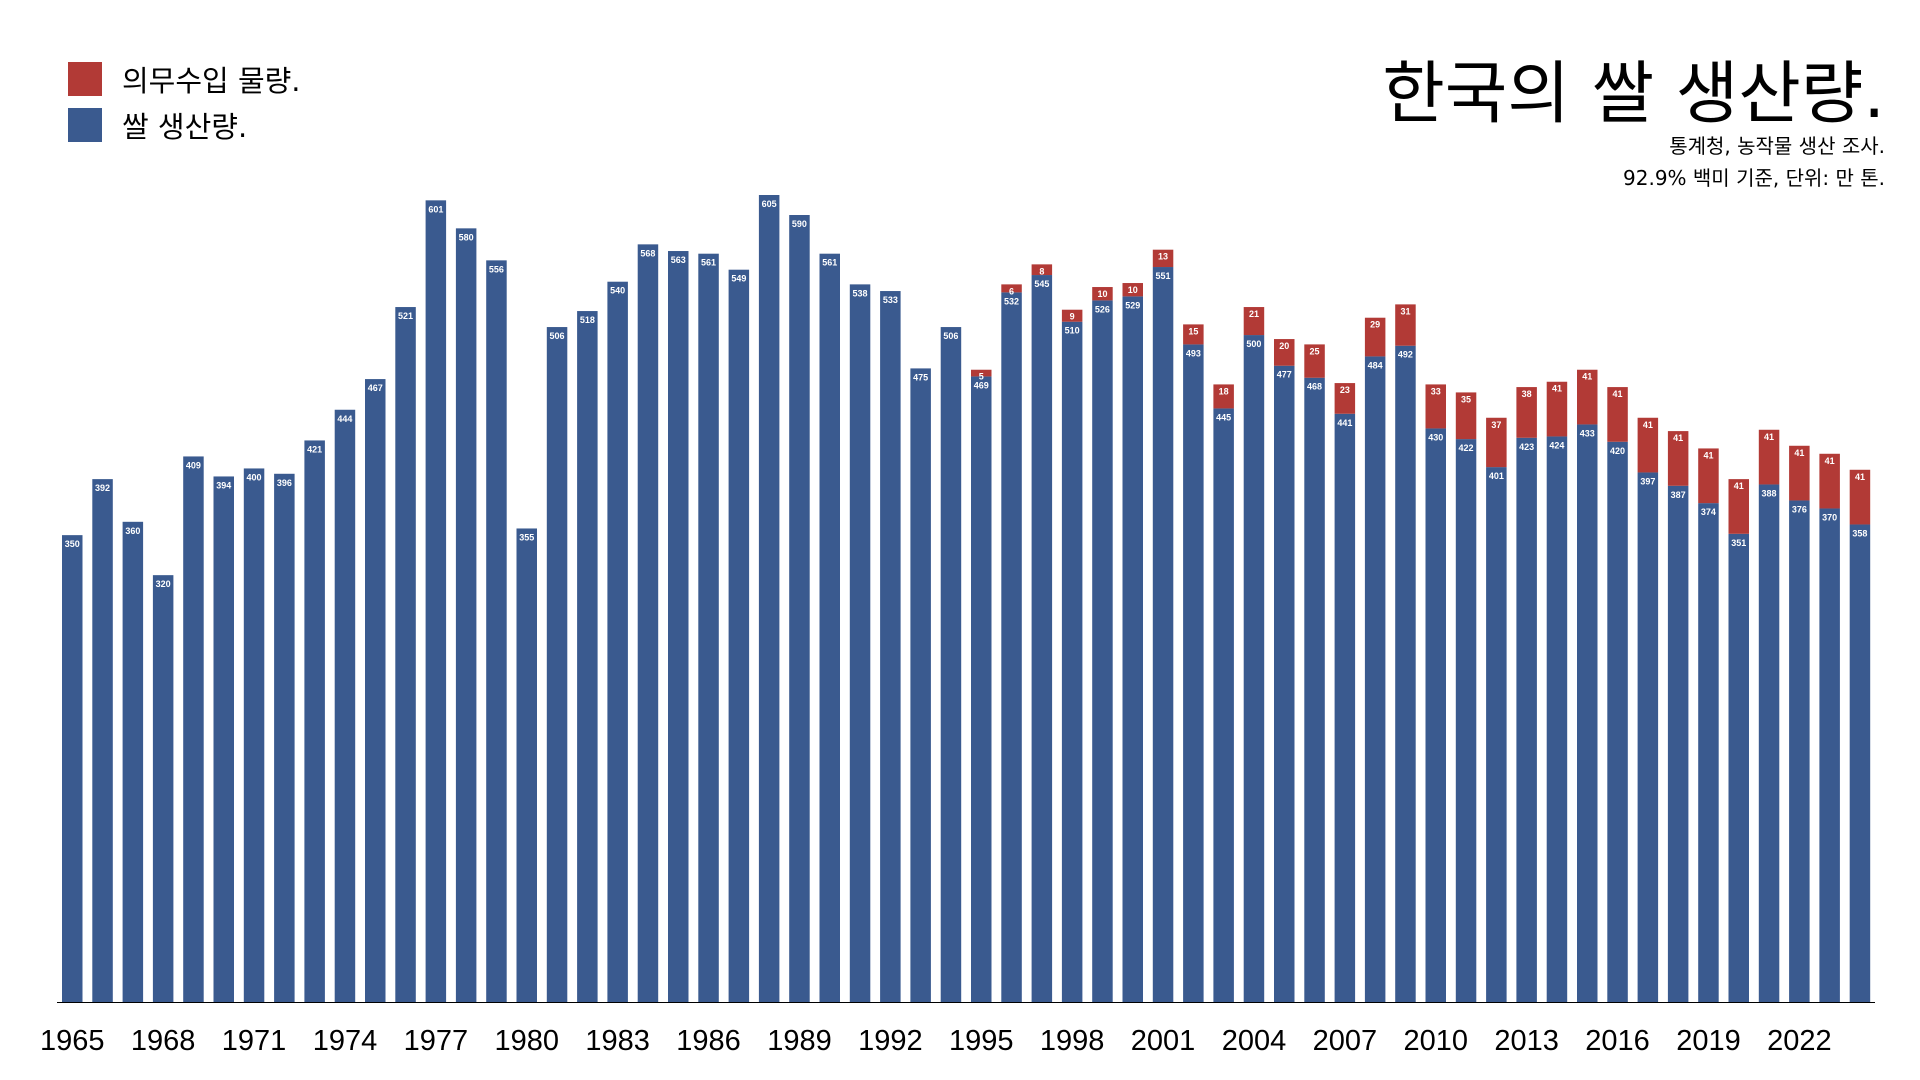  What do you see at coordinates (163, 1041) in the screenshot?
I see `x-tick-1968: 1968` at bounding box center [163, 1041].